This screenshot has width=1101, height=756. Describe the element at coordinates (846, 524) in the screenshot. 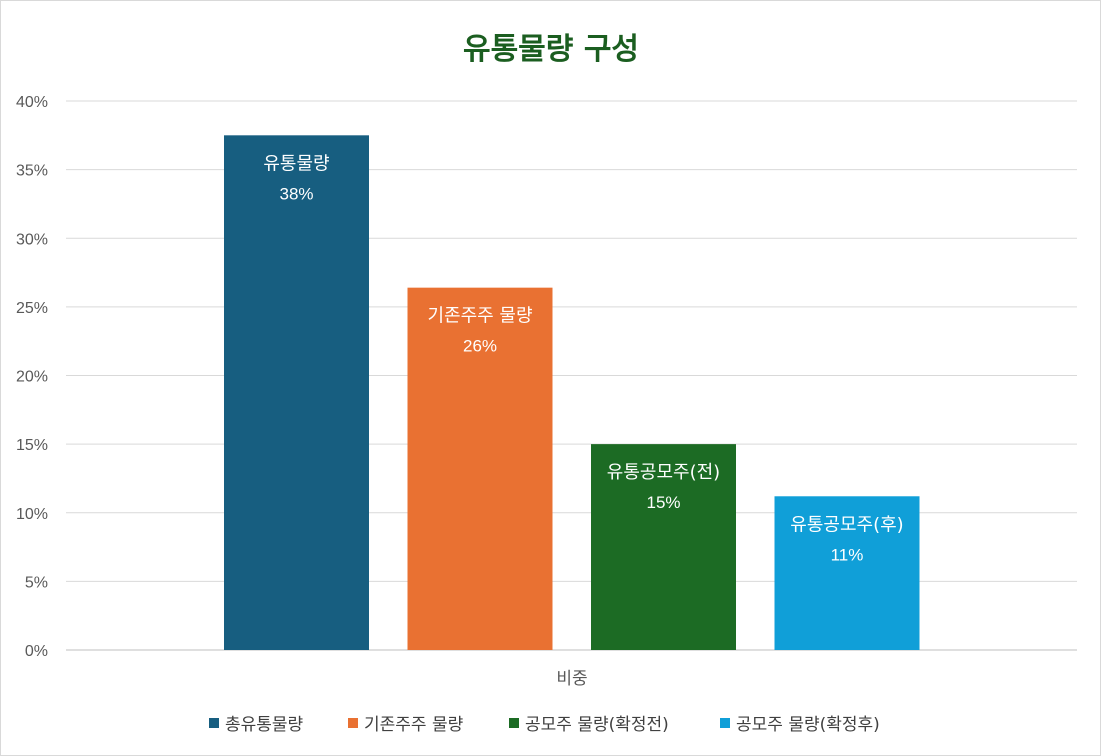

I see `bar-label-4: 유통공모주(후)` at that location.